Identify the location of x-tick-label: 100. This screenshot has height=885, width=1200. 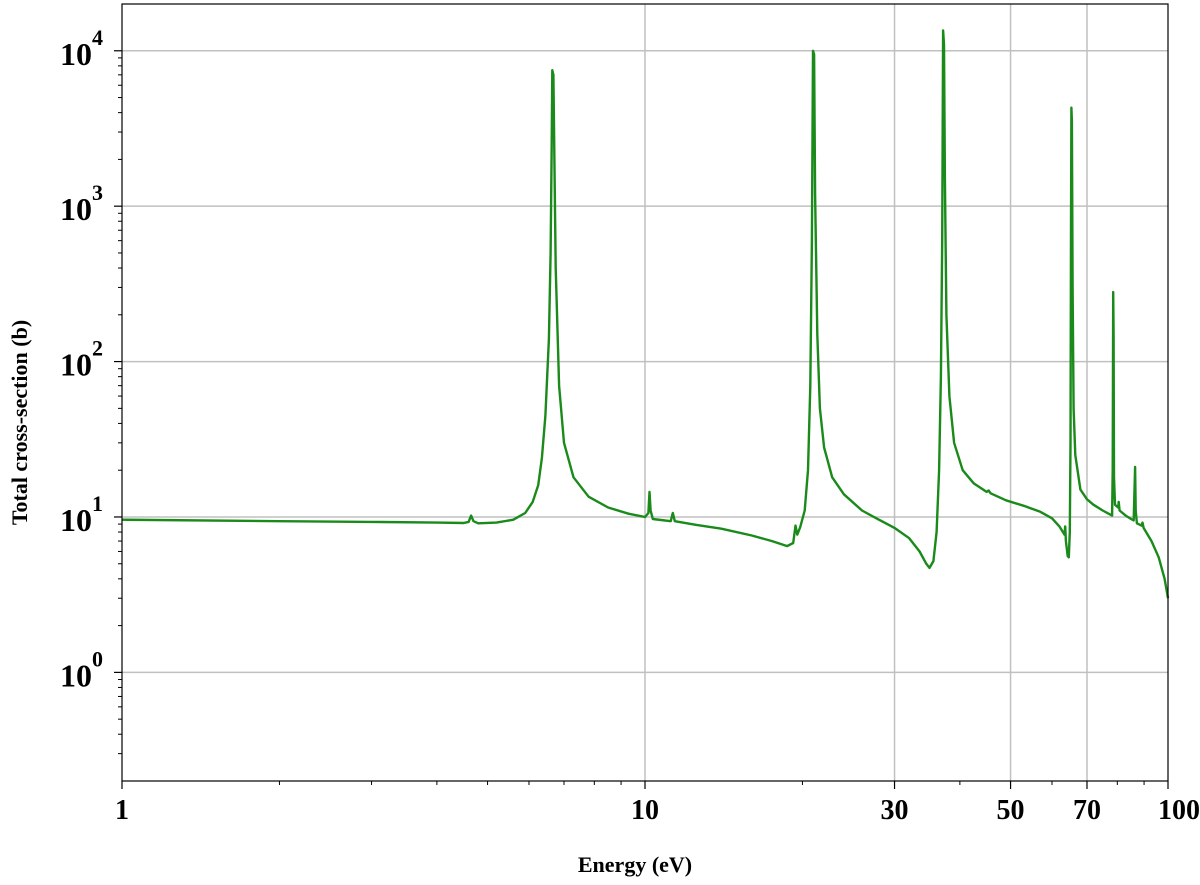
(1179, 810).